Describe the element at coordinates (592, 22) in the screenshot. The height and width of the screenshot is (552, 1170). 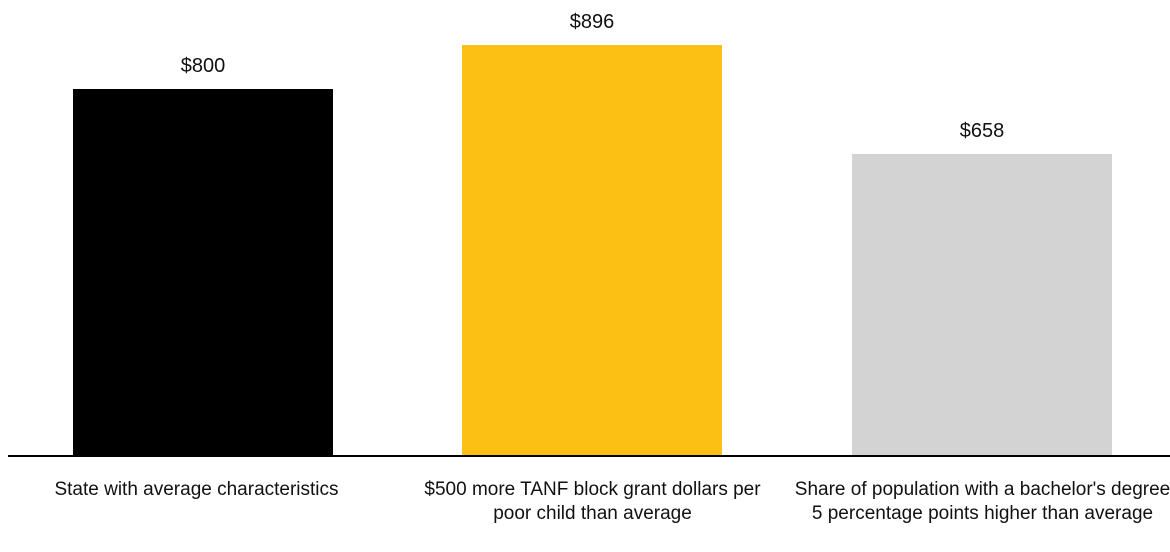
I see `value-label-2: $896` at that location.